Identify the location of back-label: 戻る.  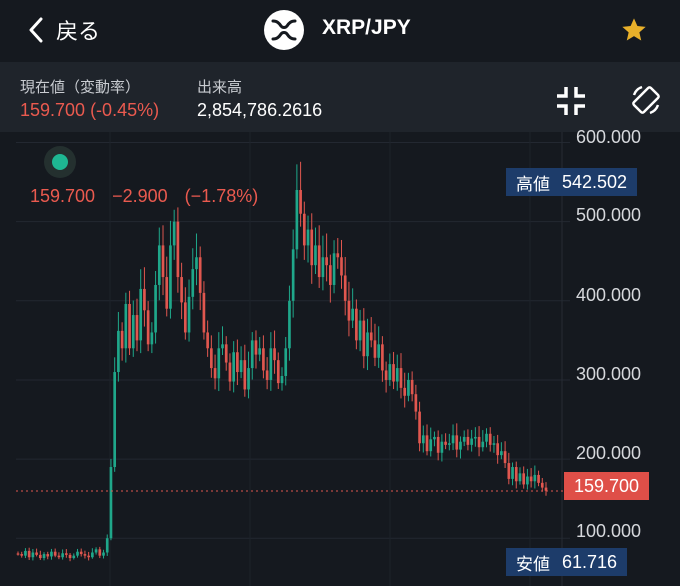
(78, 32).